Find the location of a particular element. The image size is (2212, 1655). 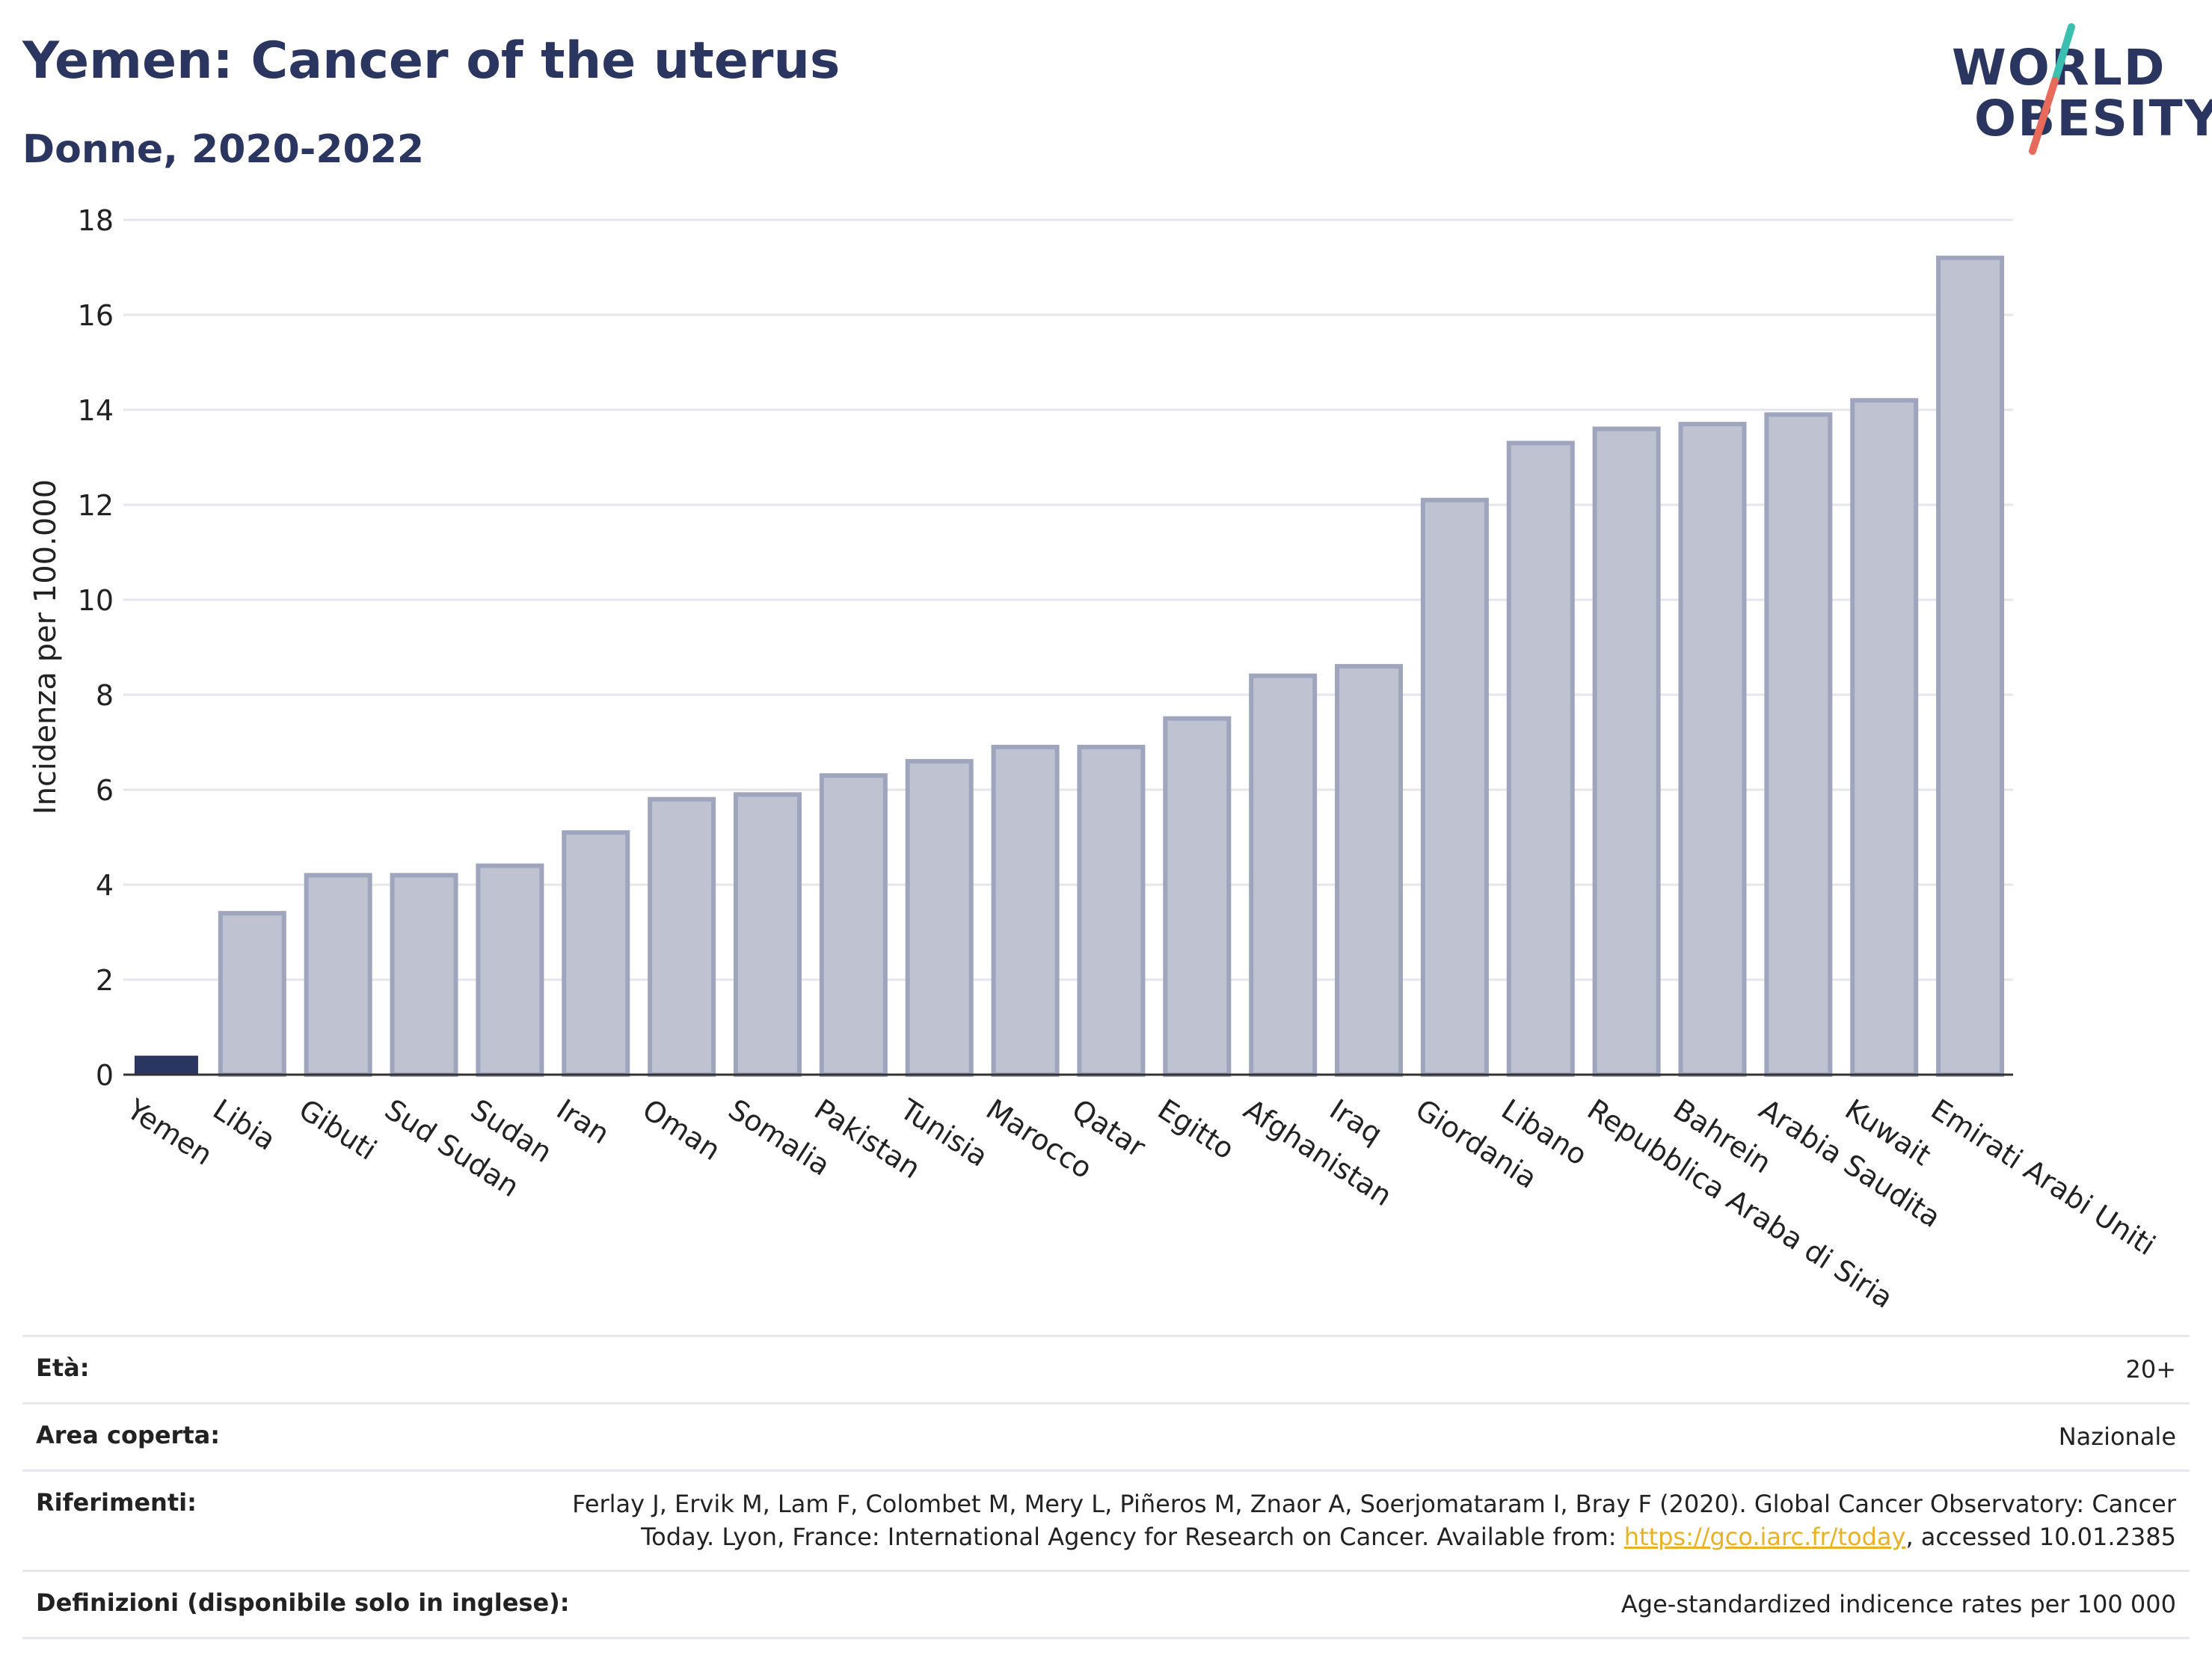

bar-kuwait is located at coordinates (1884, 737).